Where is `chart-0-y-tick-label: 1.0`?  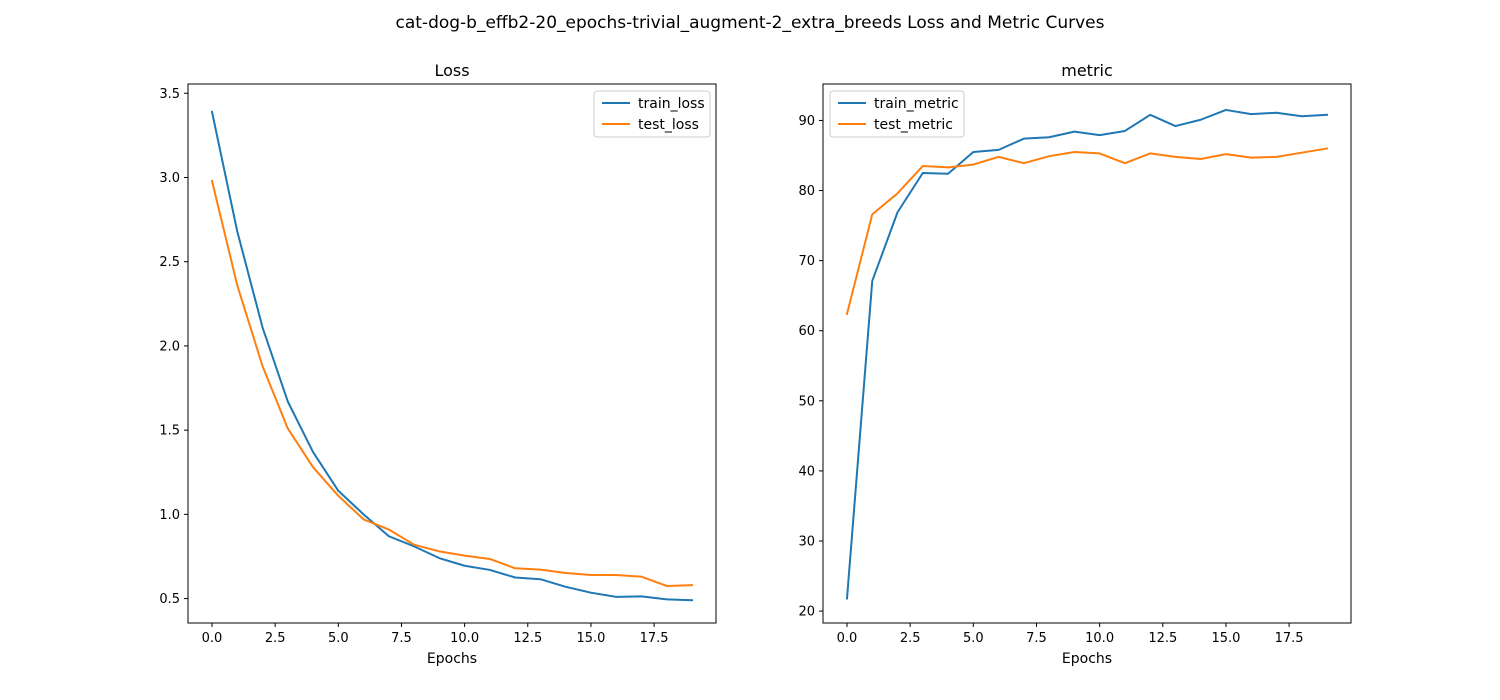
chart-0-y-tick-label: 1.0 is located at coordinates (169, 515).